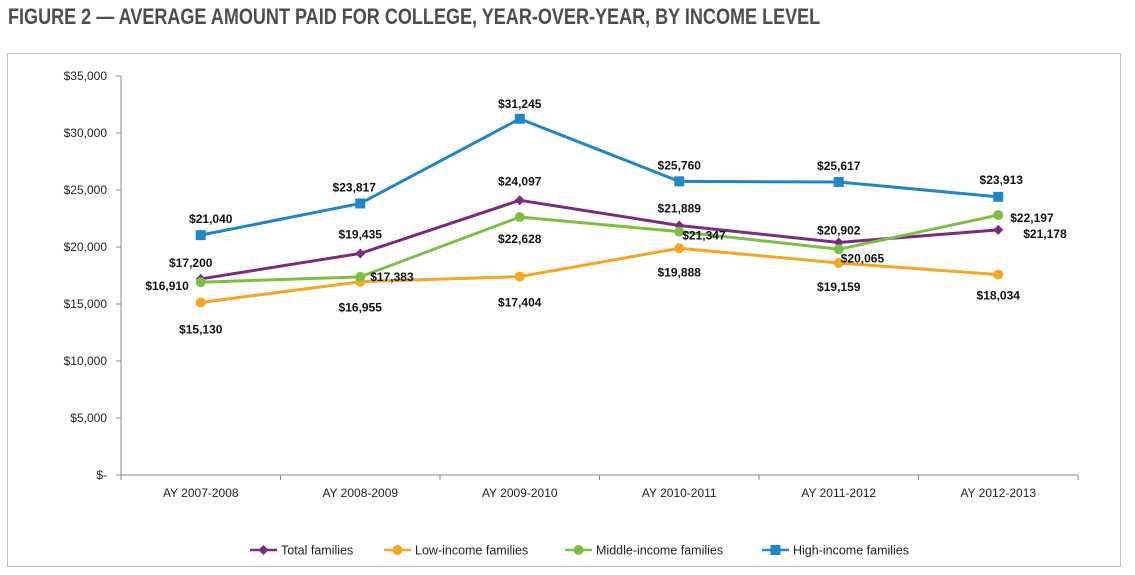  I want to click on middle-income-legend-marker, so click(578, 550).